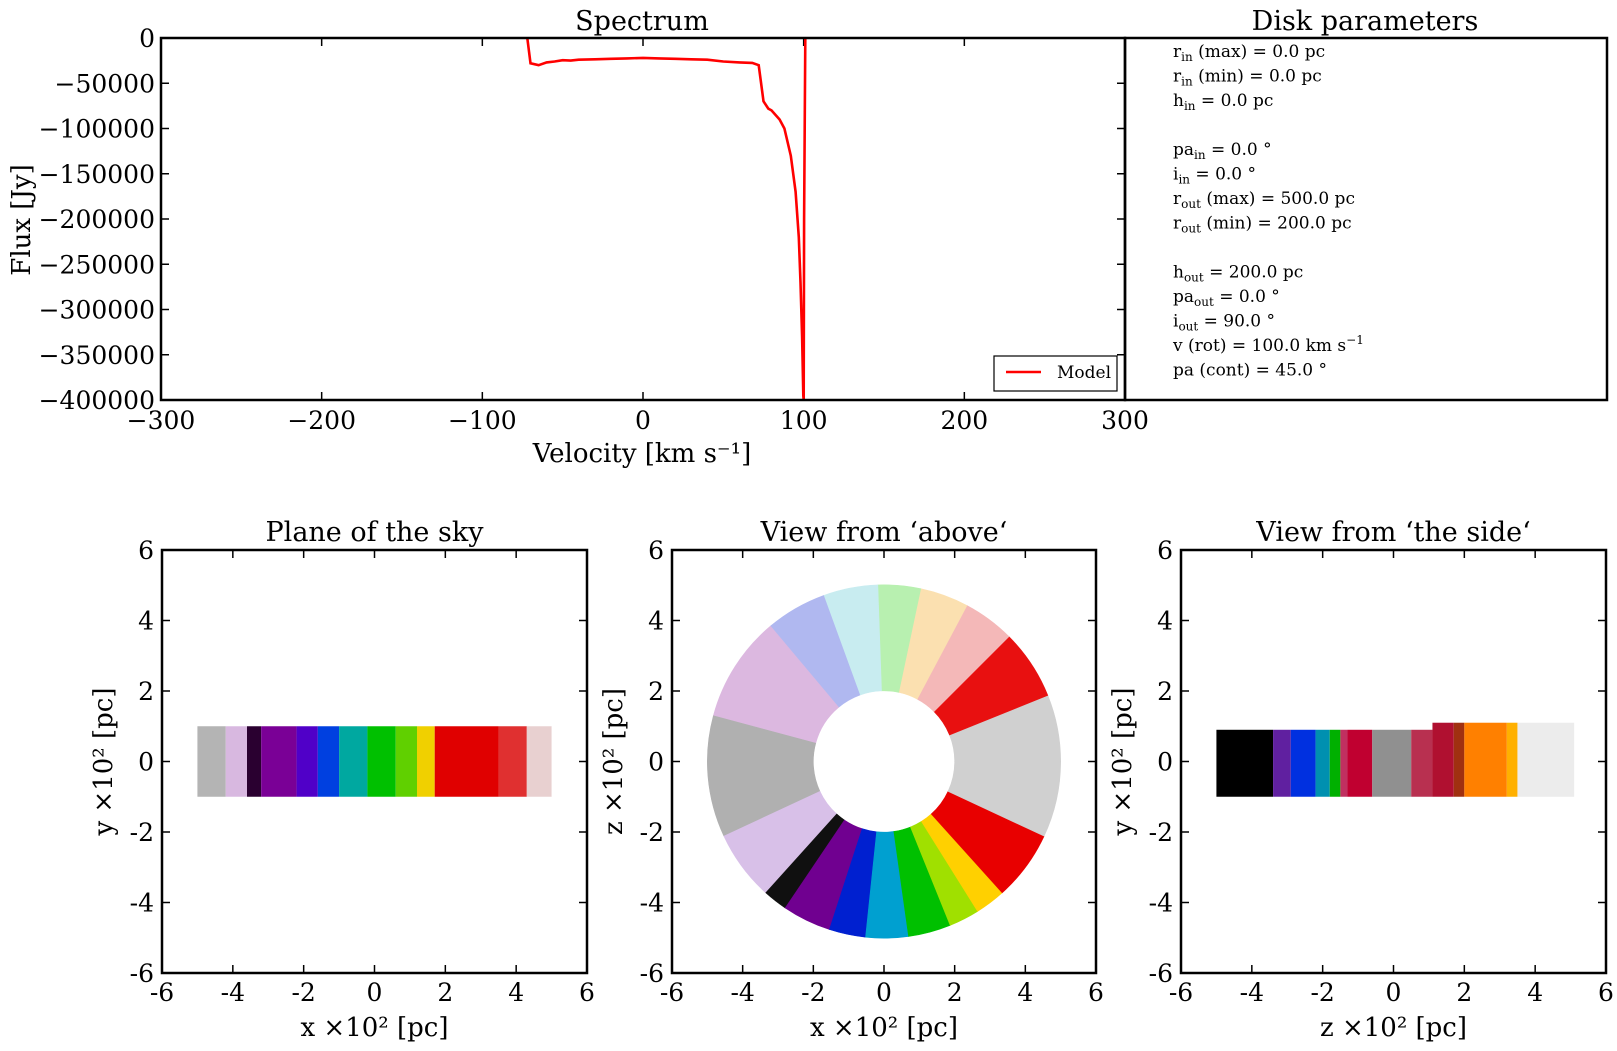 The height and width of the screenshot is (1051, 1617). What do you see at coordinates (1235, 101) in the screenshot?
I see `param-value: = 0.0 pc` at bounding box center [1235, 101].